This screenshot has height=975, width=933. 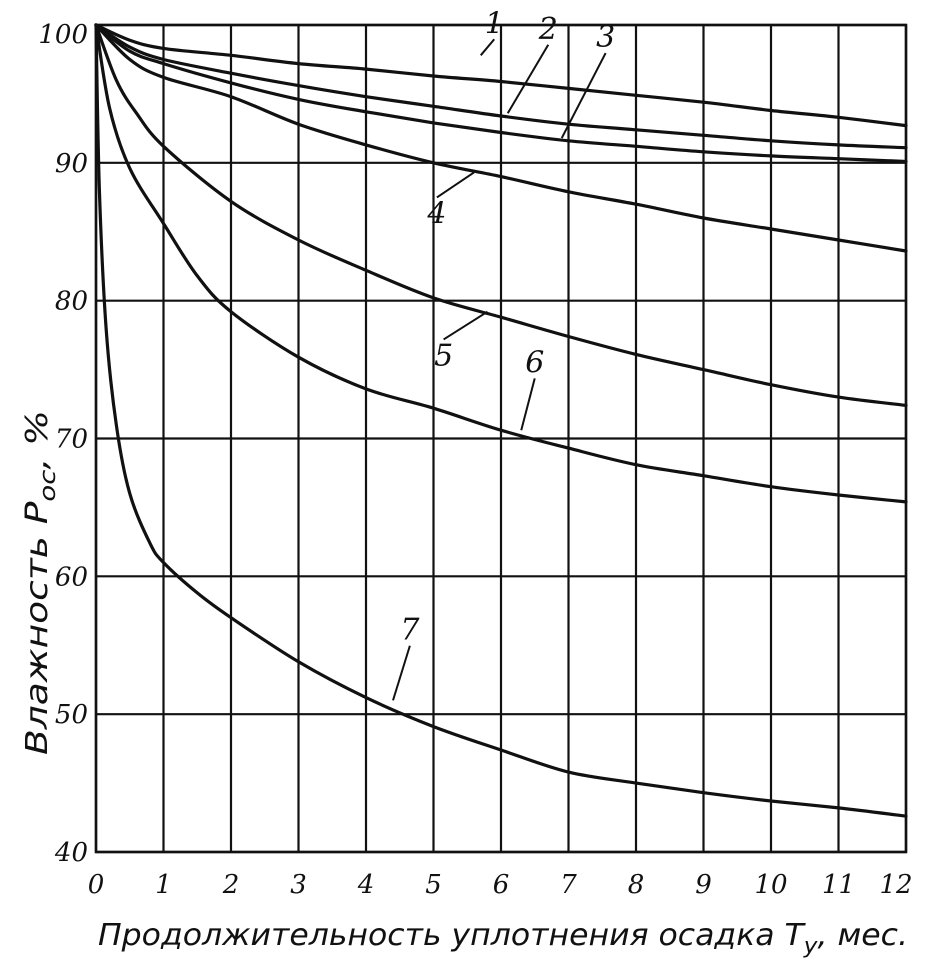 What do you see at coordinates (71, 440) in the screenshot?
I see `y-tick-label-70: 70` at bounding box center [71, 440].